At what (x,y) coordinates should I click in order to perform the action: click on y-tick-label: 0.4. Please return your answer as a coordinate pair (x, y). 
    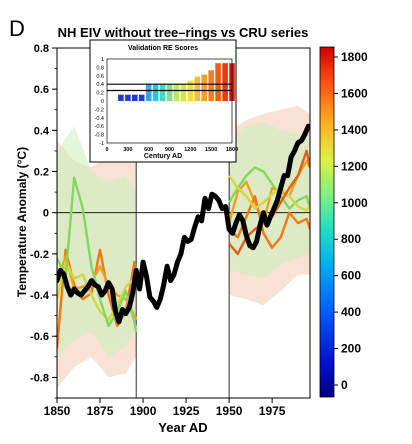
    Looking at the image, I should click on (42, 131).